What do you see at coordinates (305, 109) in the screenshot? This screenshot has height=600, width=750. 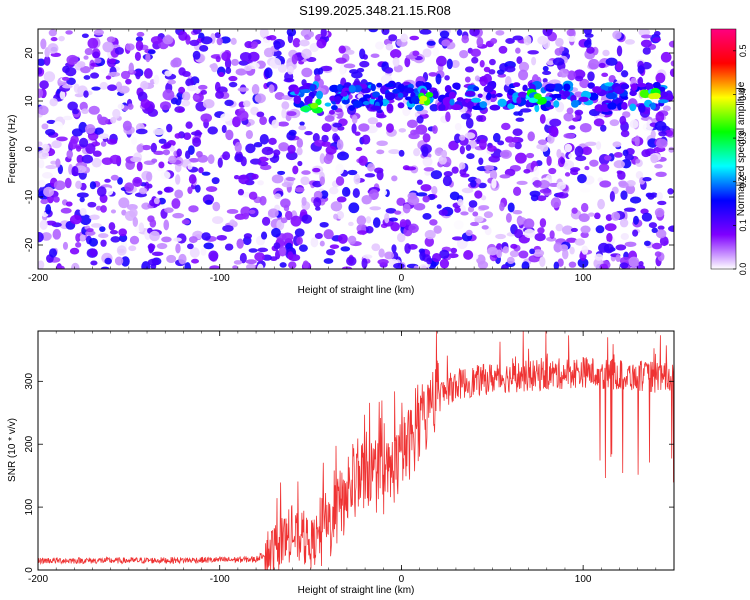 I see `heatmap-strong-cell` at bounding box center [305, 109].